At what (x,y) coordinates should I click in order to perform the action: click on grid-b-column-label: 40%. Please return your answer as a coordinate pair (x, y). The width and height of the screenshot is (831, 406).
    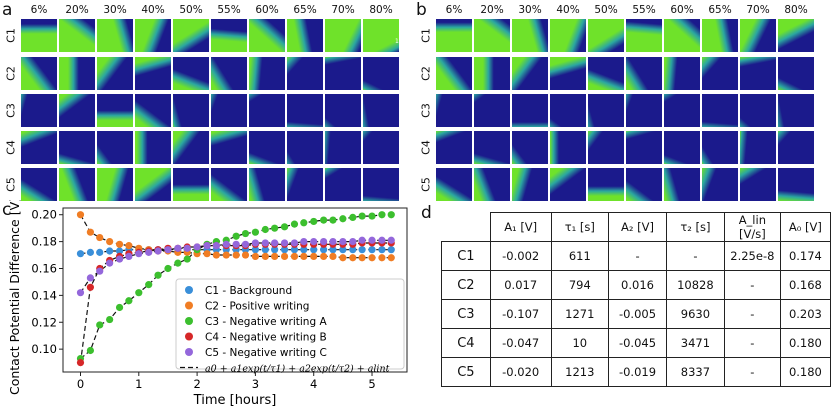
    Looking at the image, I should click on (568, 10).